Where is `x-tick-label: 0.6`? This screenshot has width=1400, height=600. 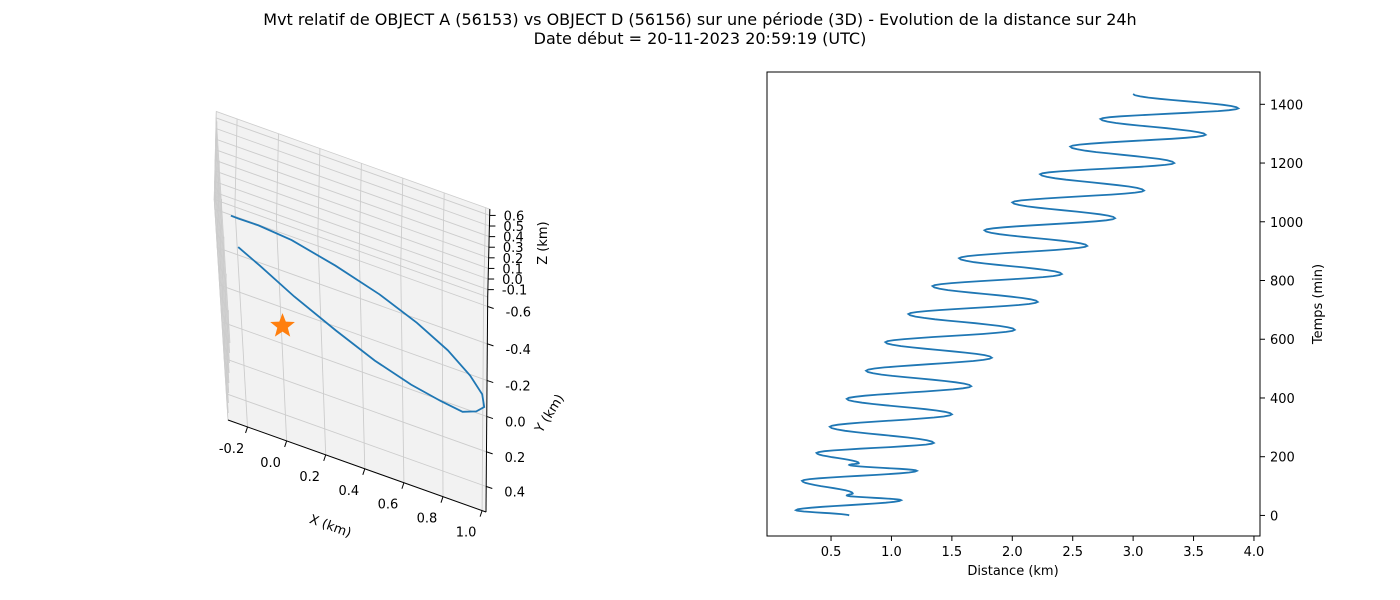
x-tick-label: 0.6 is located at coordinates (388, 505).